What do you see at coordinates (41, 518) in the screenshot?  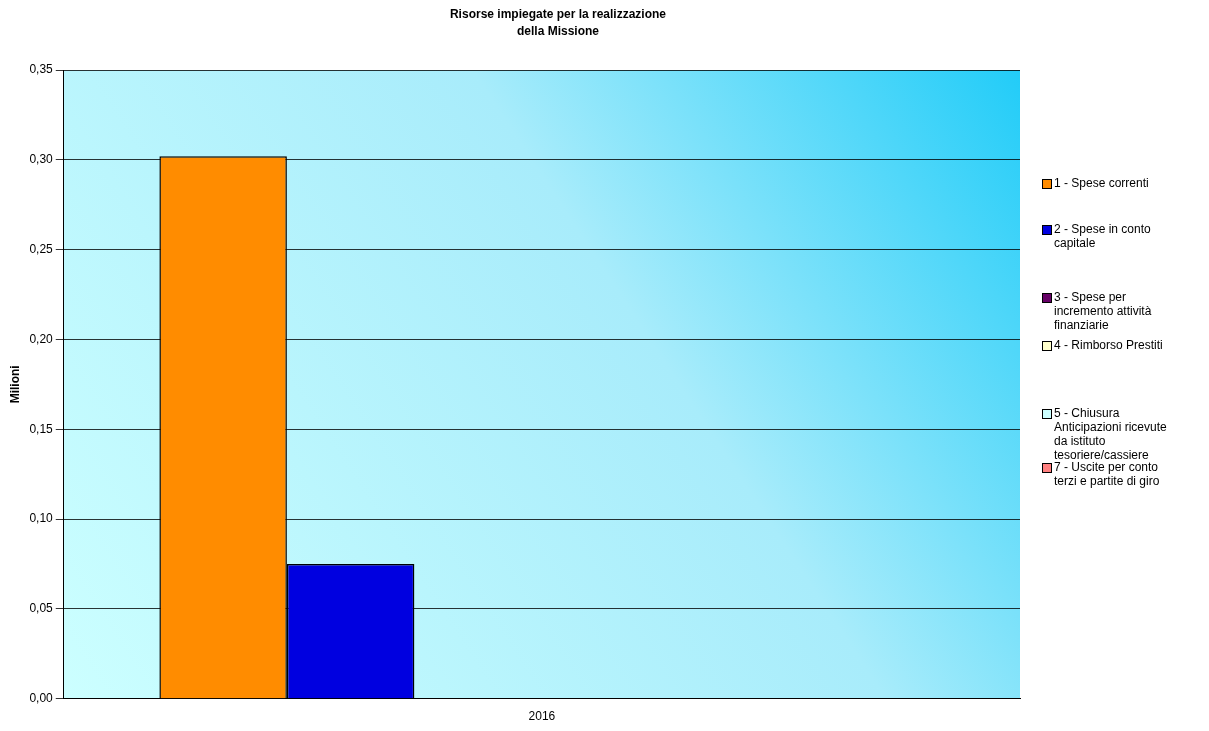 I see `y-tick-label: 0,10` at bounding box center [41, 518].